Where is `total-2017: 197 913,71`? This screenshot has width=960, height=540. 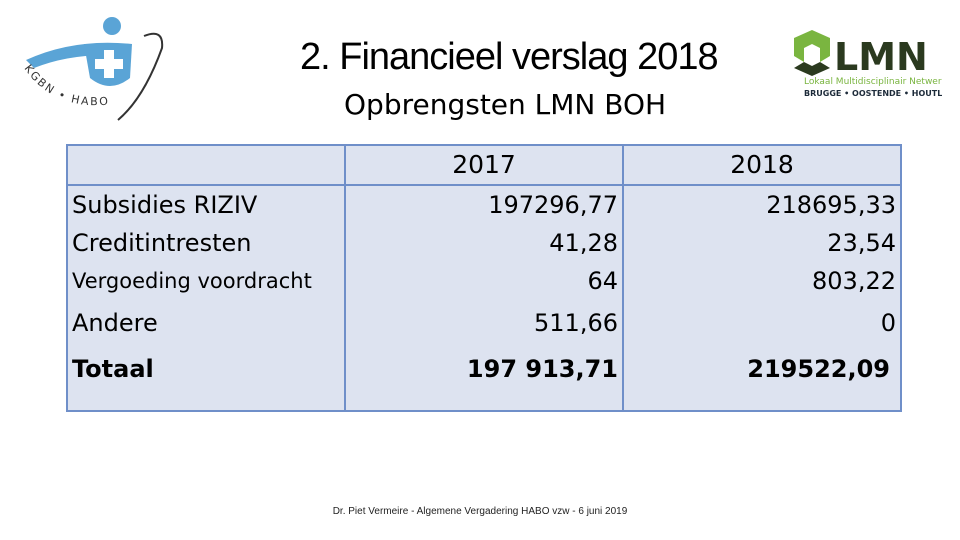 total-2017: 197 913,71 is located at coordinates (542, 369).